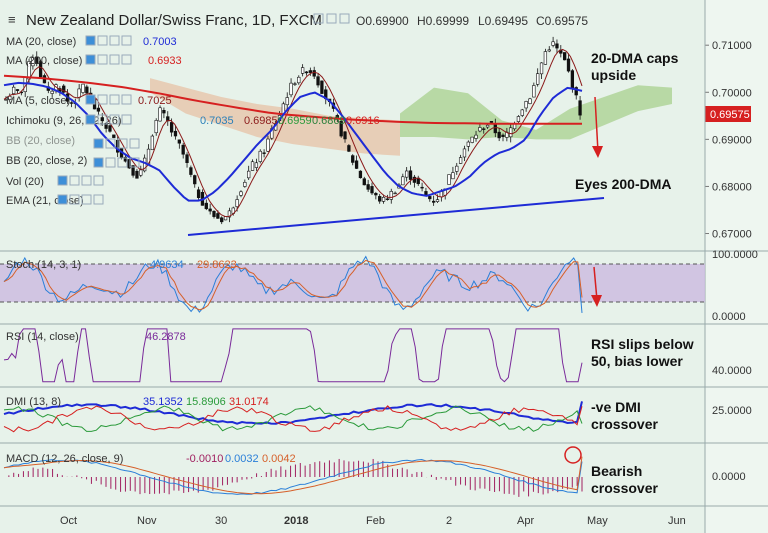  I want to click on annotation-macd-line2: crossover, so click(624, 488).